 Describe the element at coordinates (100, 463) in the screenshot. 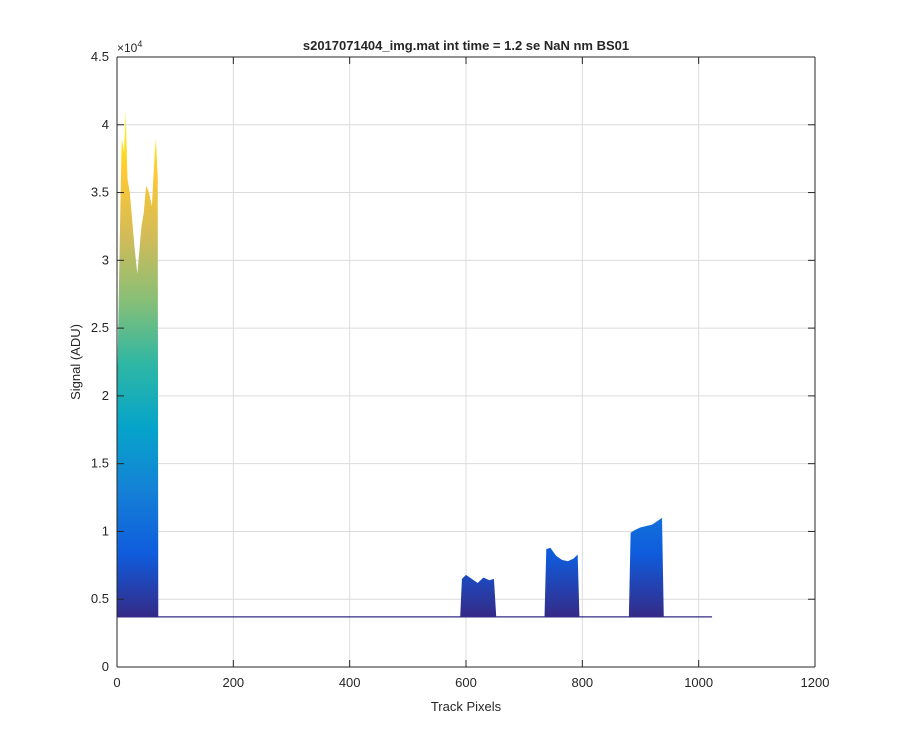

I see `y-tick-label: 1.5` at that location.